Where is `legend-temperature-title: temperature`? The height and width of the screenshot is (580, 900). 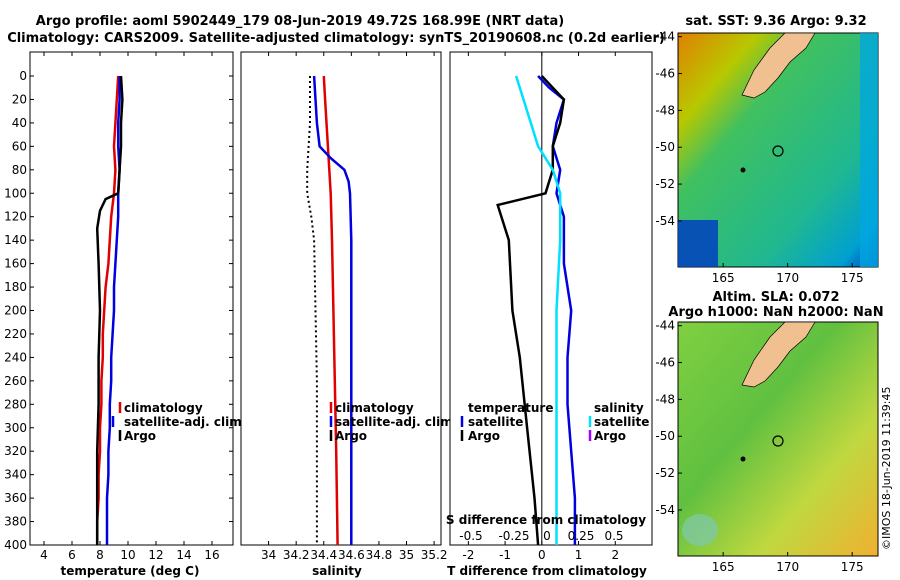
legend-temperature-title: temperature is located at coordinates (510, 408).